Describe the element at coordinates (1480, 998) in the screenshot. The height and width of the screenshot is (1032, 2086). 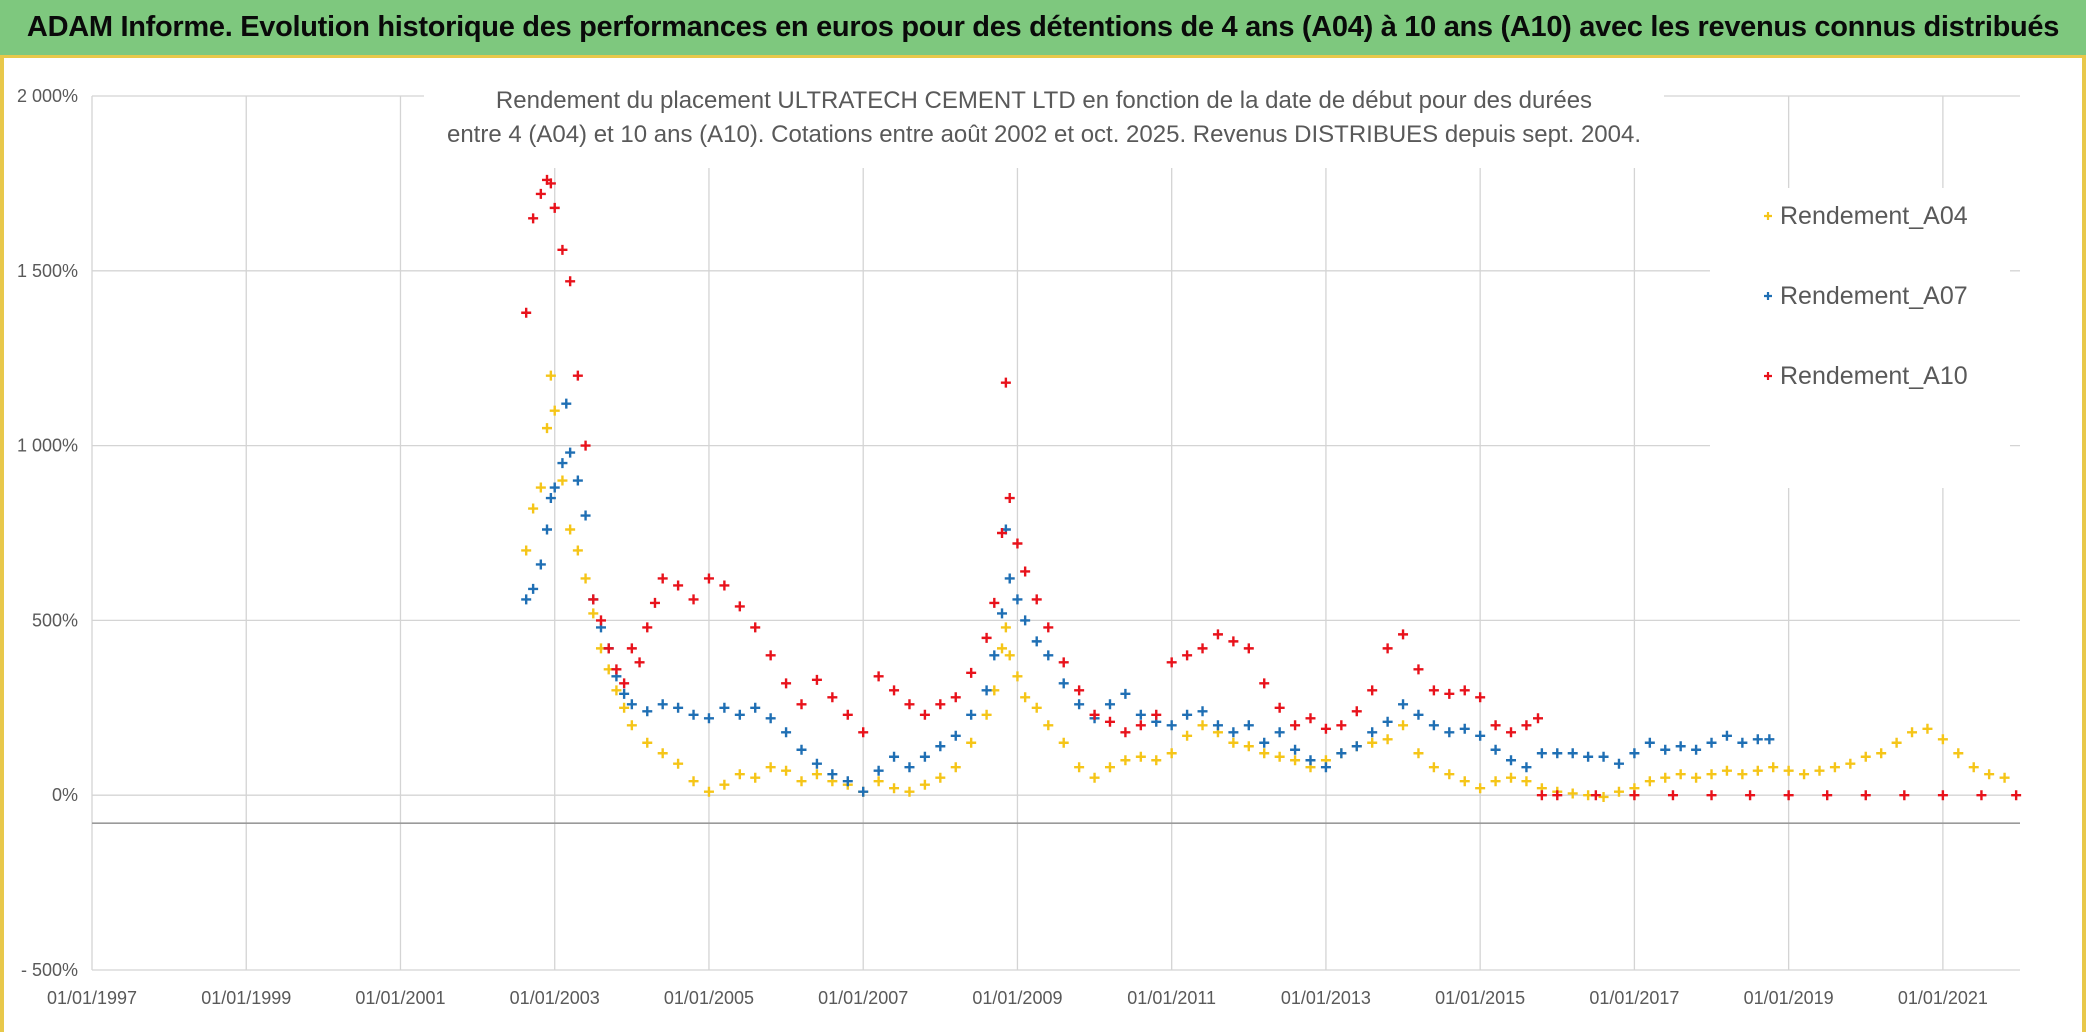
I see `x-tick-label: 01/01/2015` at that location.